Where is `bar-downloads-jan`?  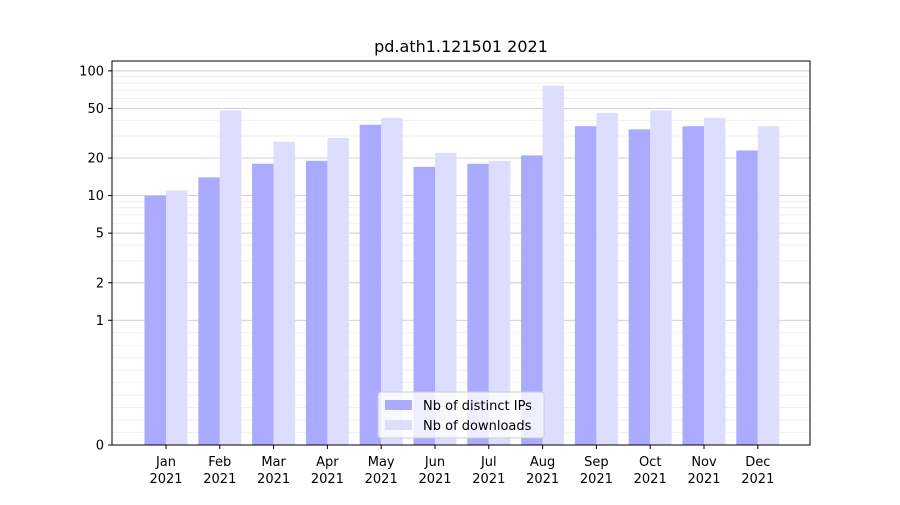
bar-downloads-jan is located at coordinates (177, 317).